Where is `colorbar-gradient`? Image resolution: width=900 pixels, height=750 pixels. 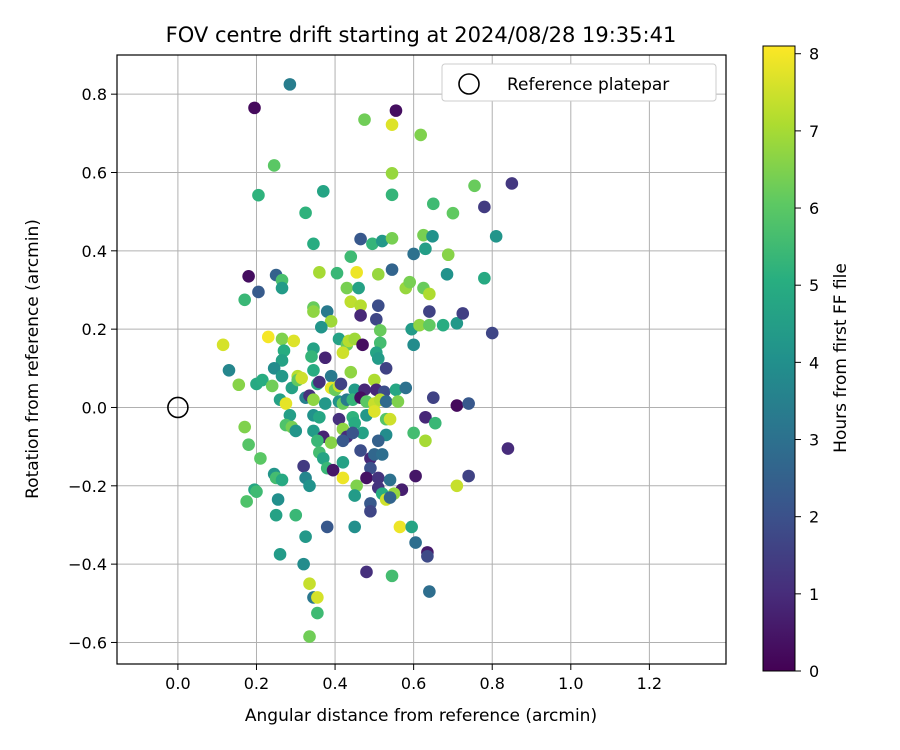 colorbar-gradient is located at coordinates (779, 358).